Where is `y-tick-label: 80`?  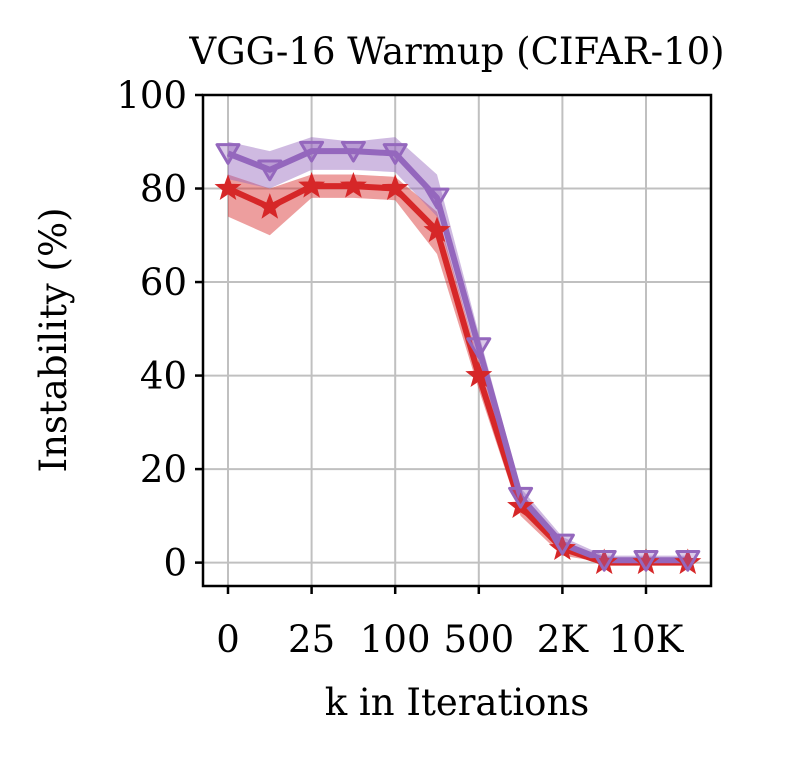
y-tick-label: 80 is located at coordinates (163, 189).